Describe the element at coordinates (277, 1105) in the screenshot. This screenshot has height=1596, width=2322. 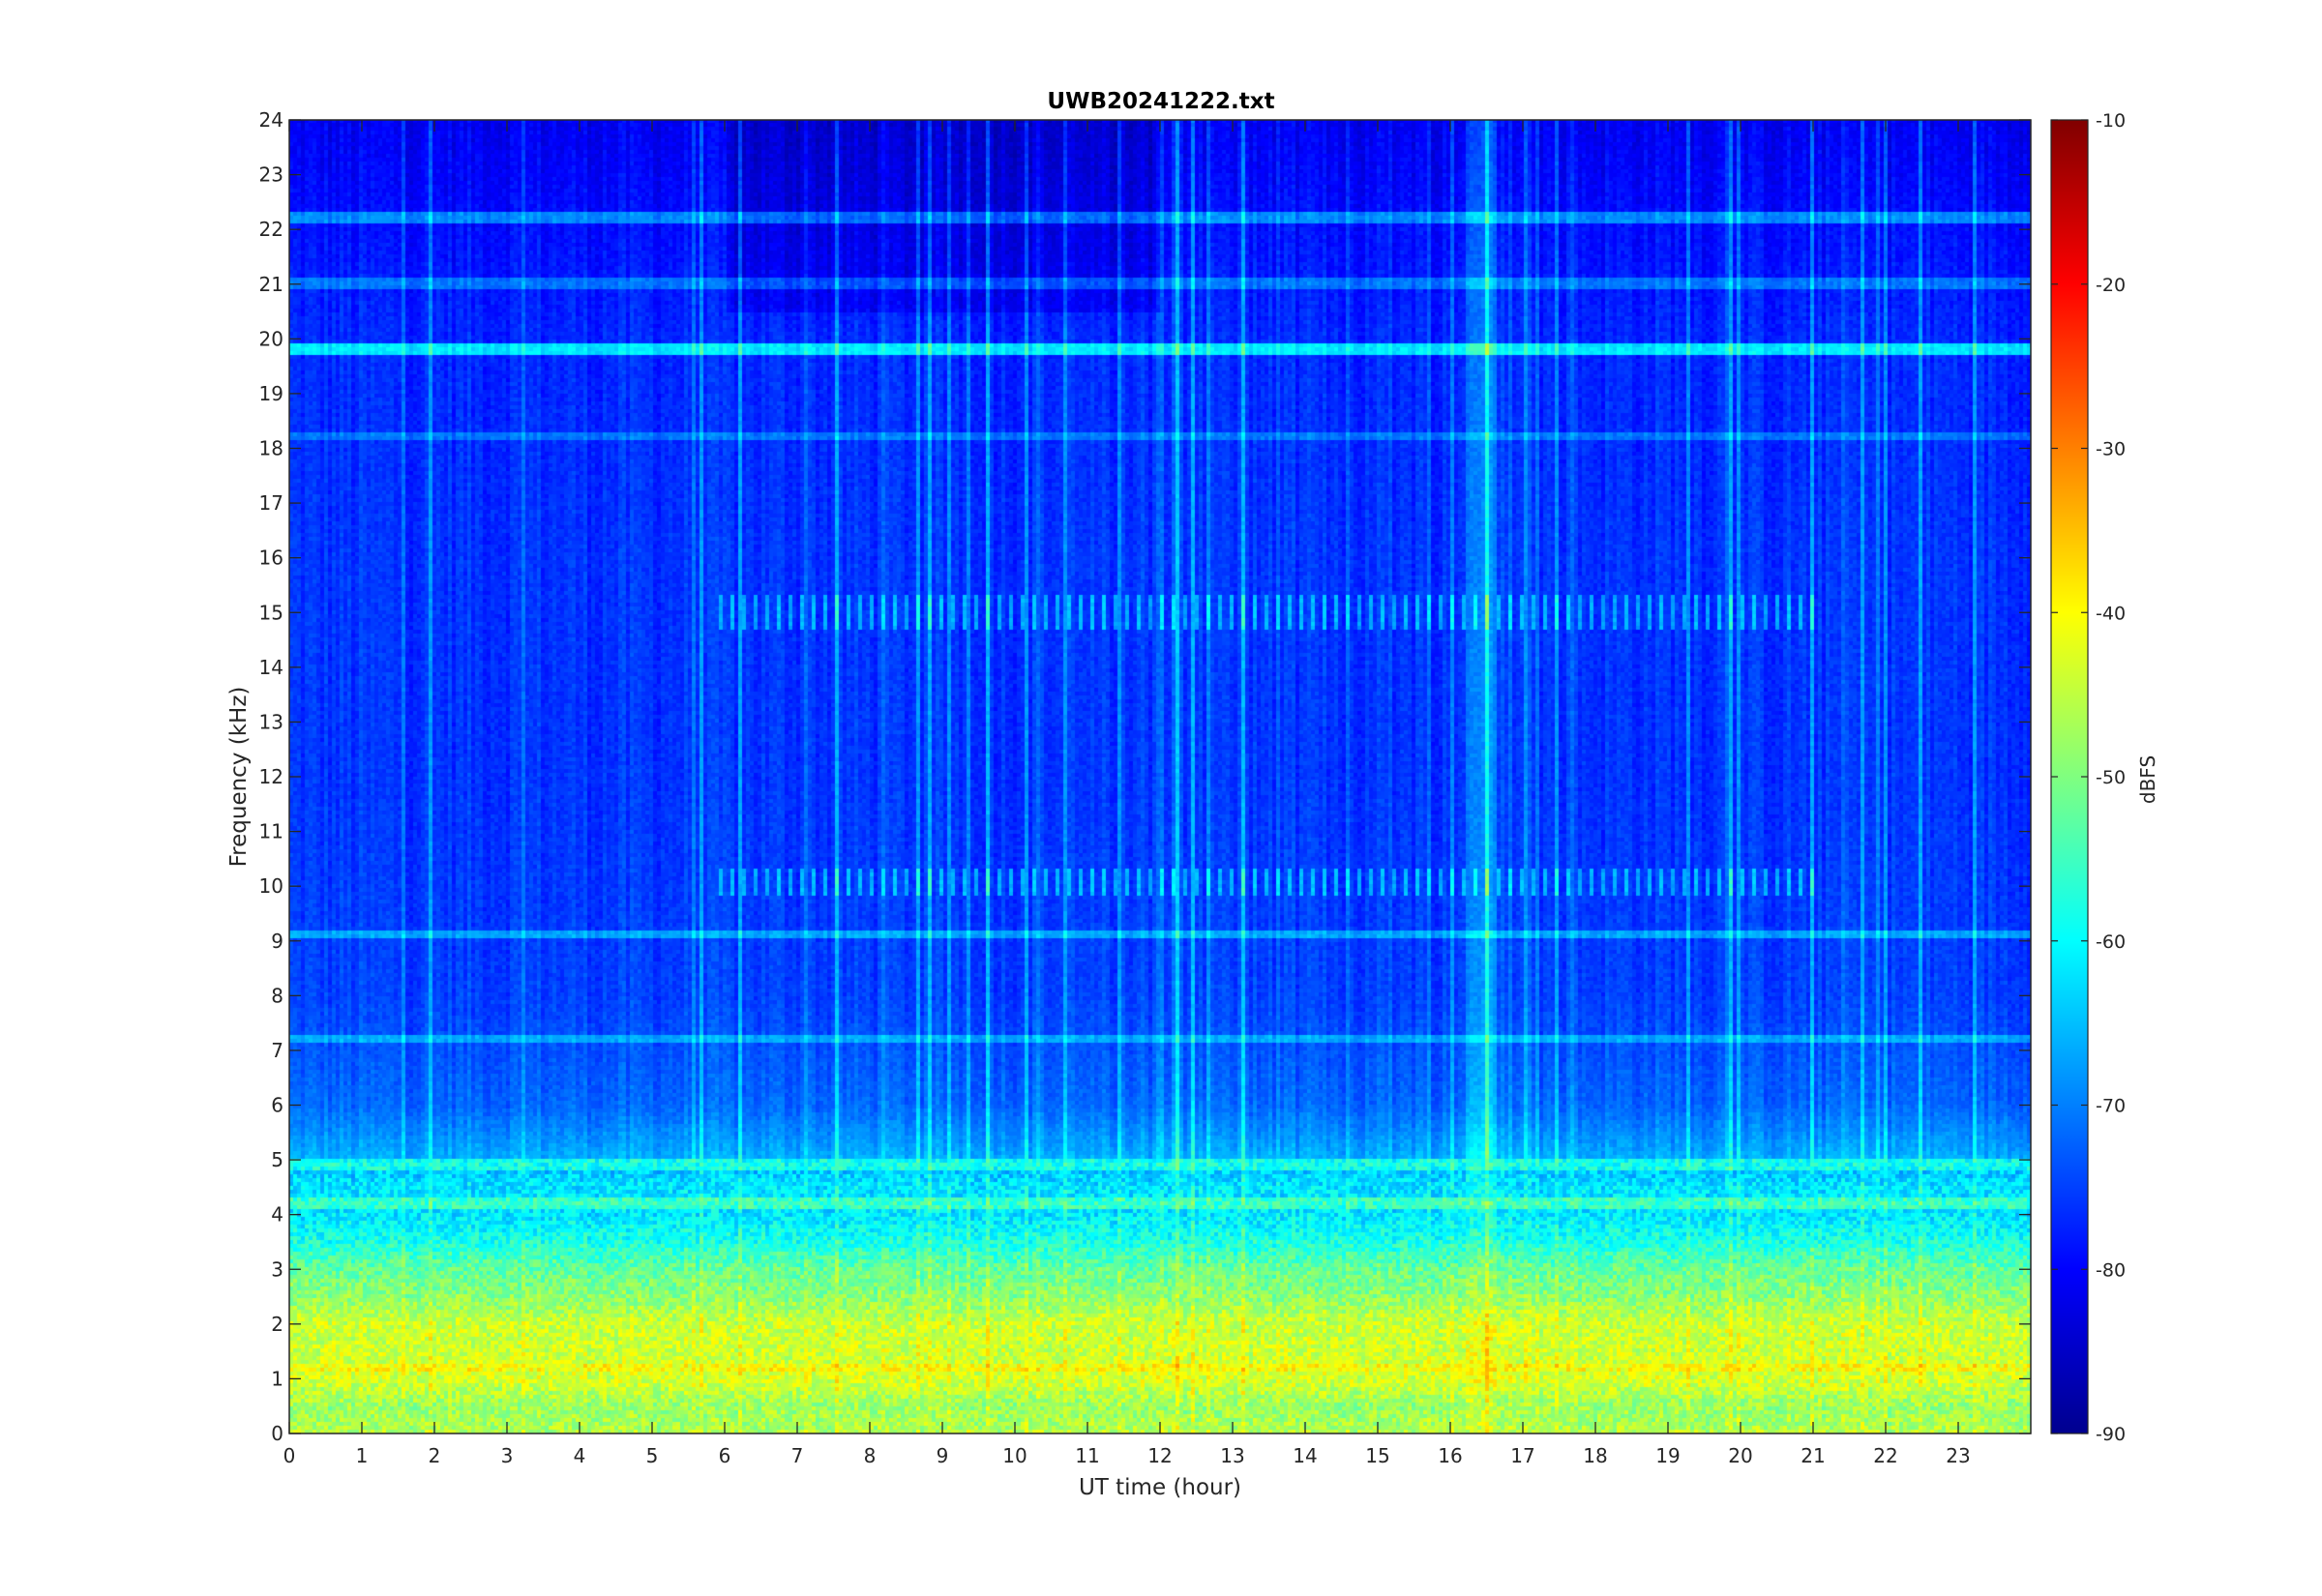
I see `y-tick-label: 6` at that location.